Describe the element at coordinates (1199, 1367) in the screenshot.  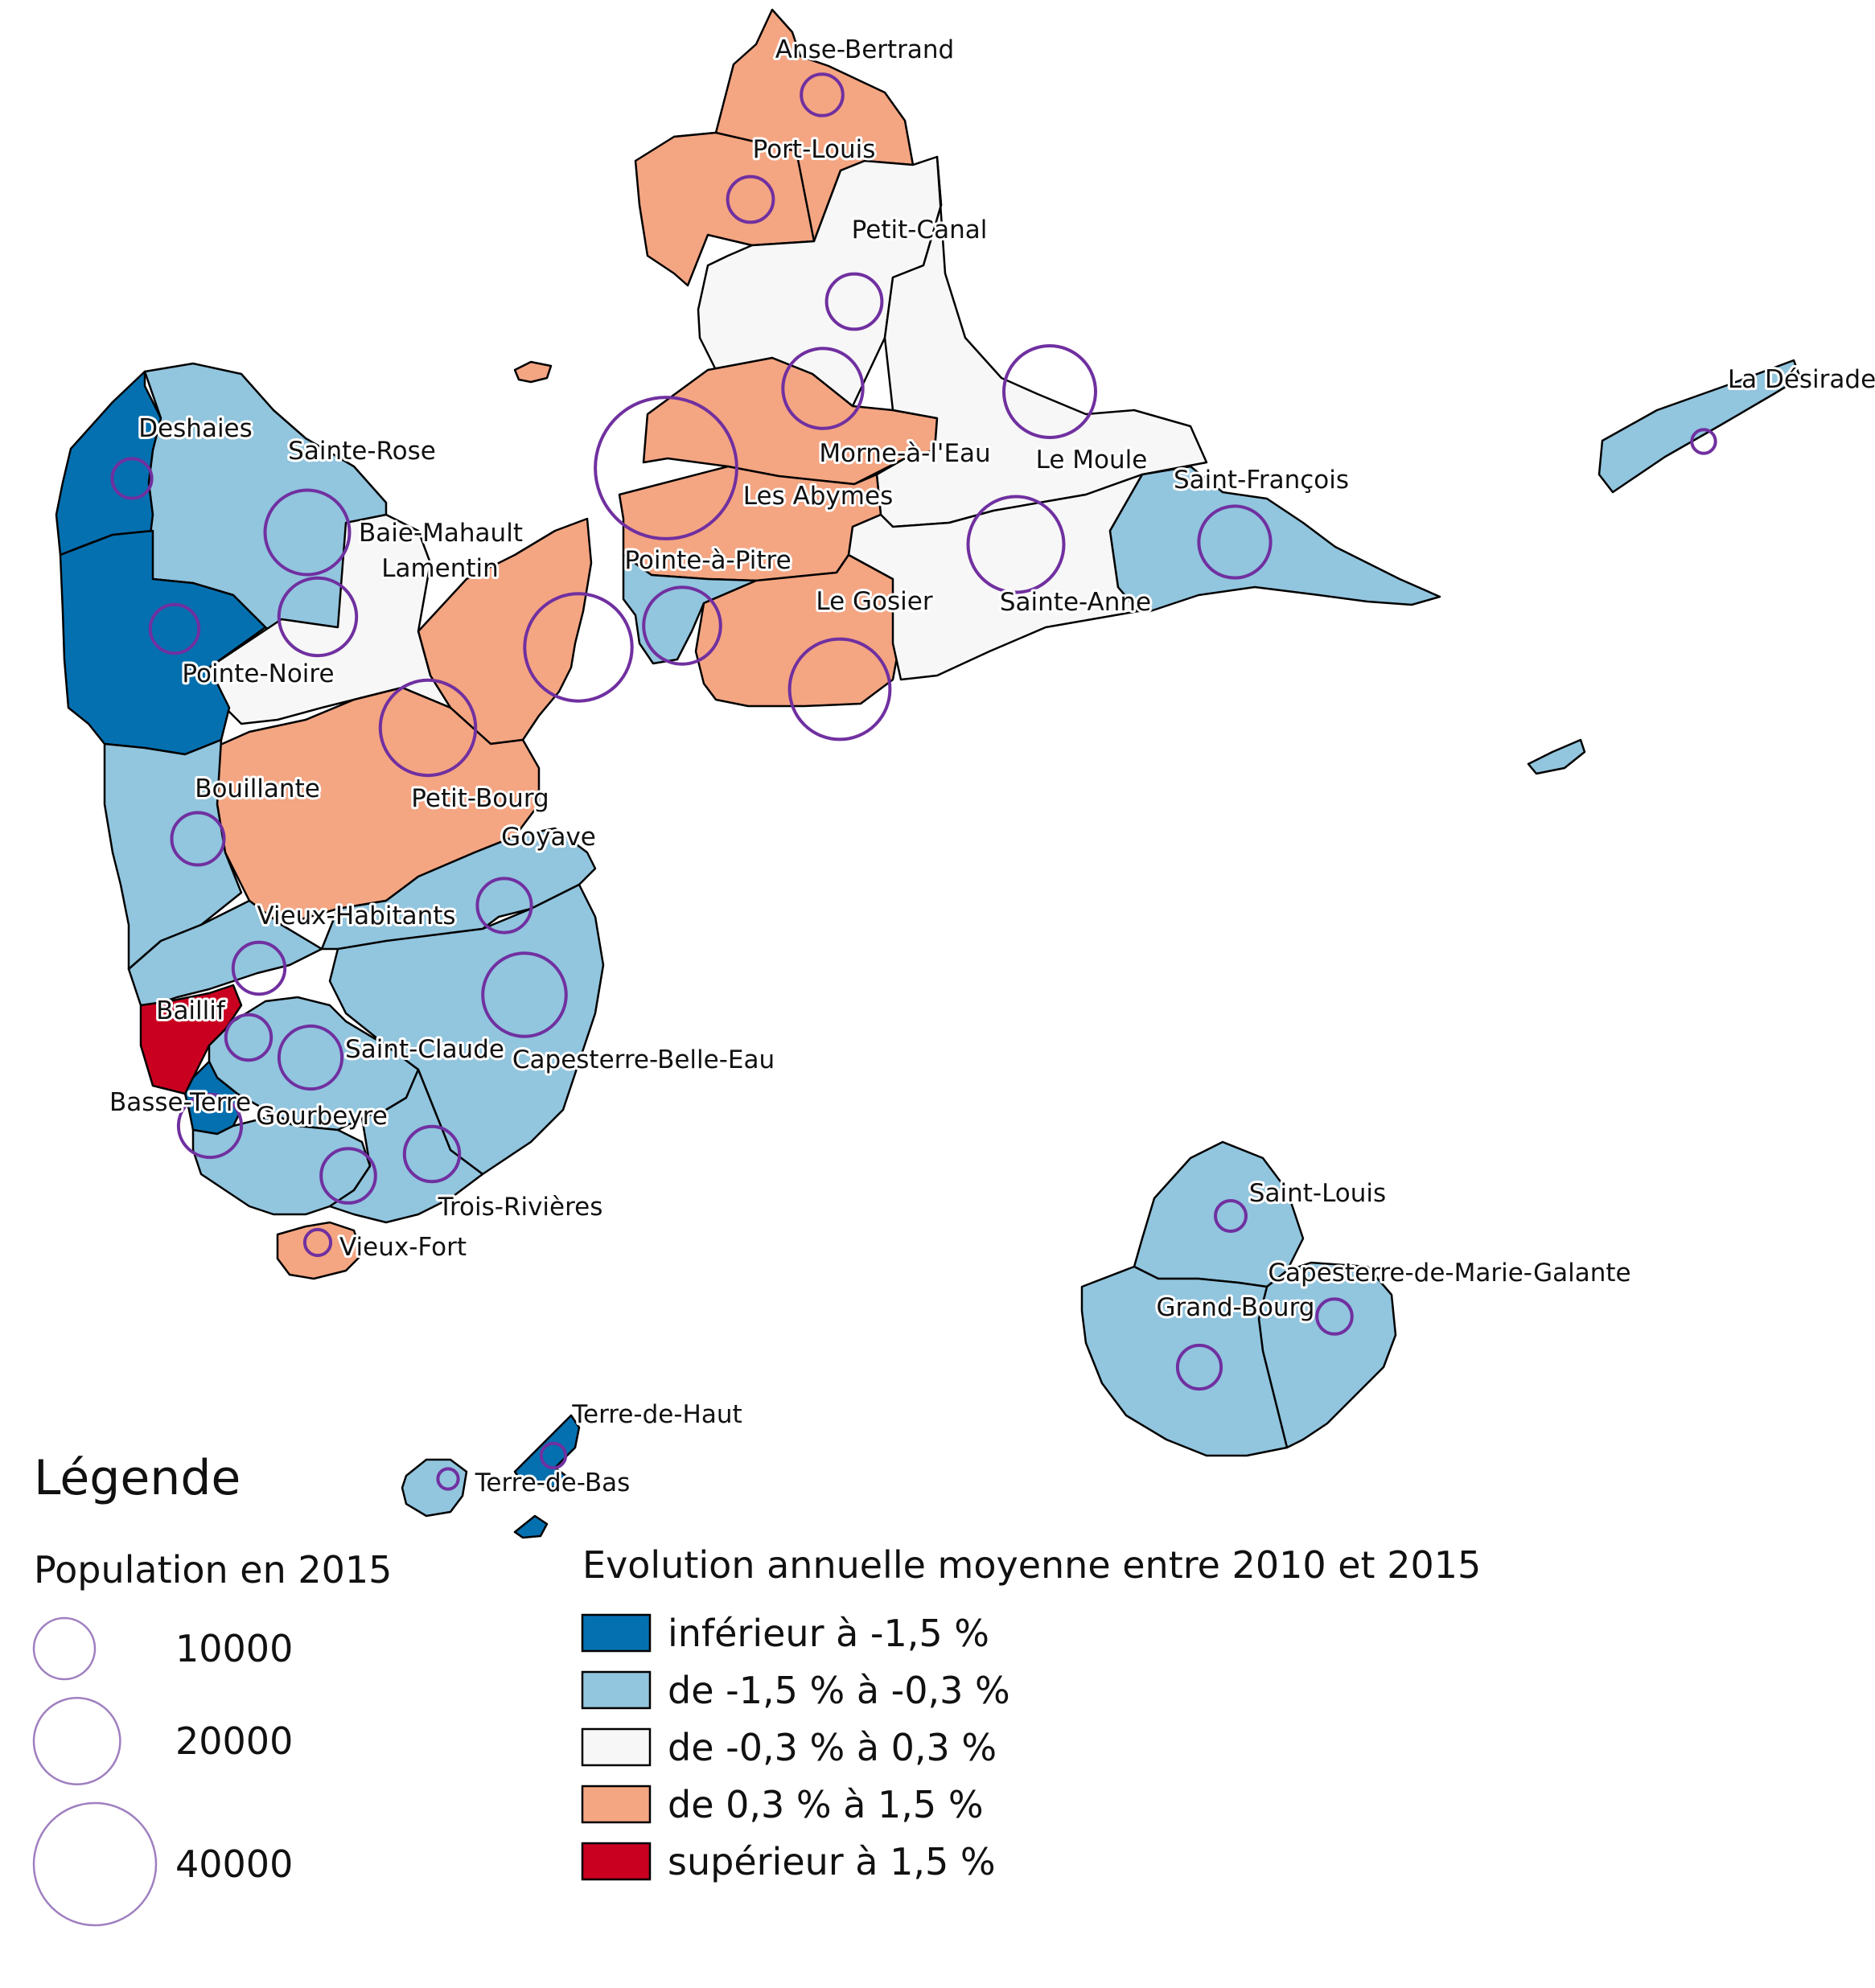
I see `bubble-grand-bourg` at that location.